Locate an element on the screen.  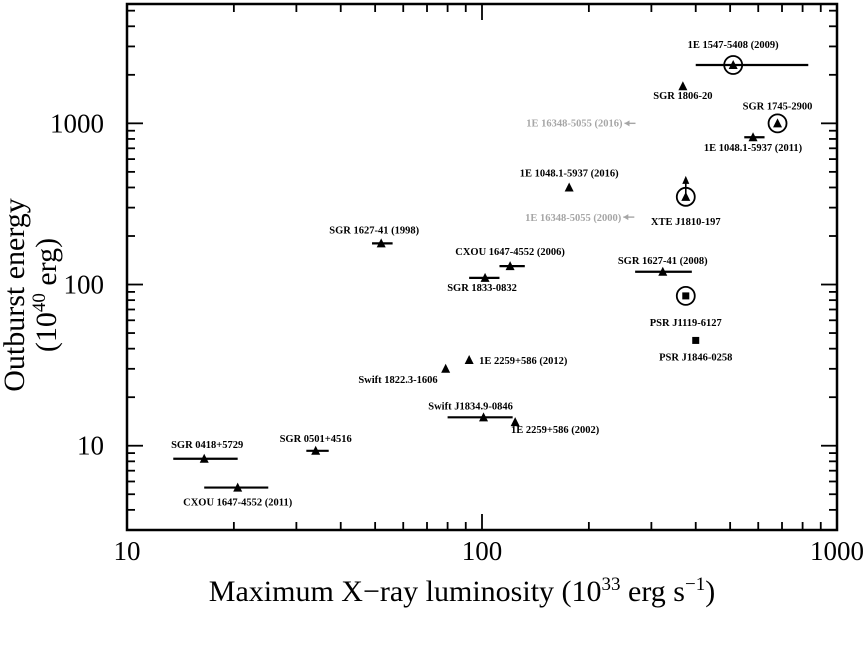
point-label: 1E 2259+586 (2012) is located at coordinates (523, 361).